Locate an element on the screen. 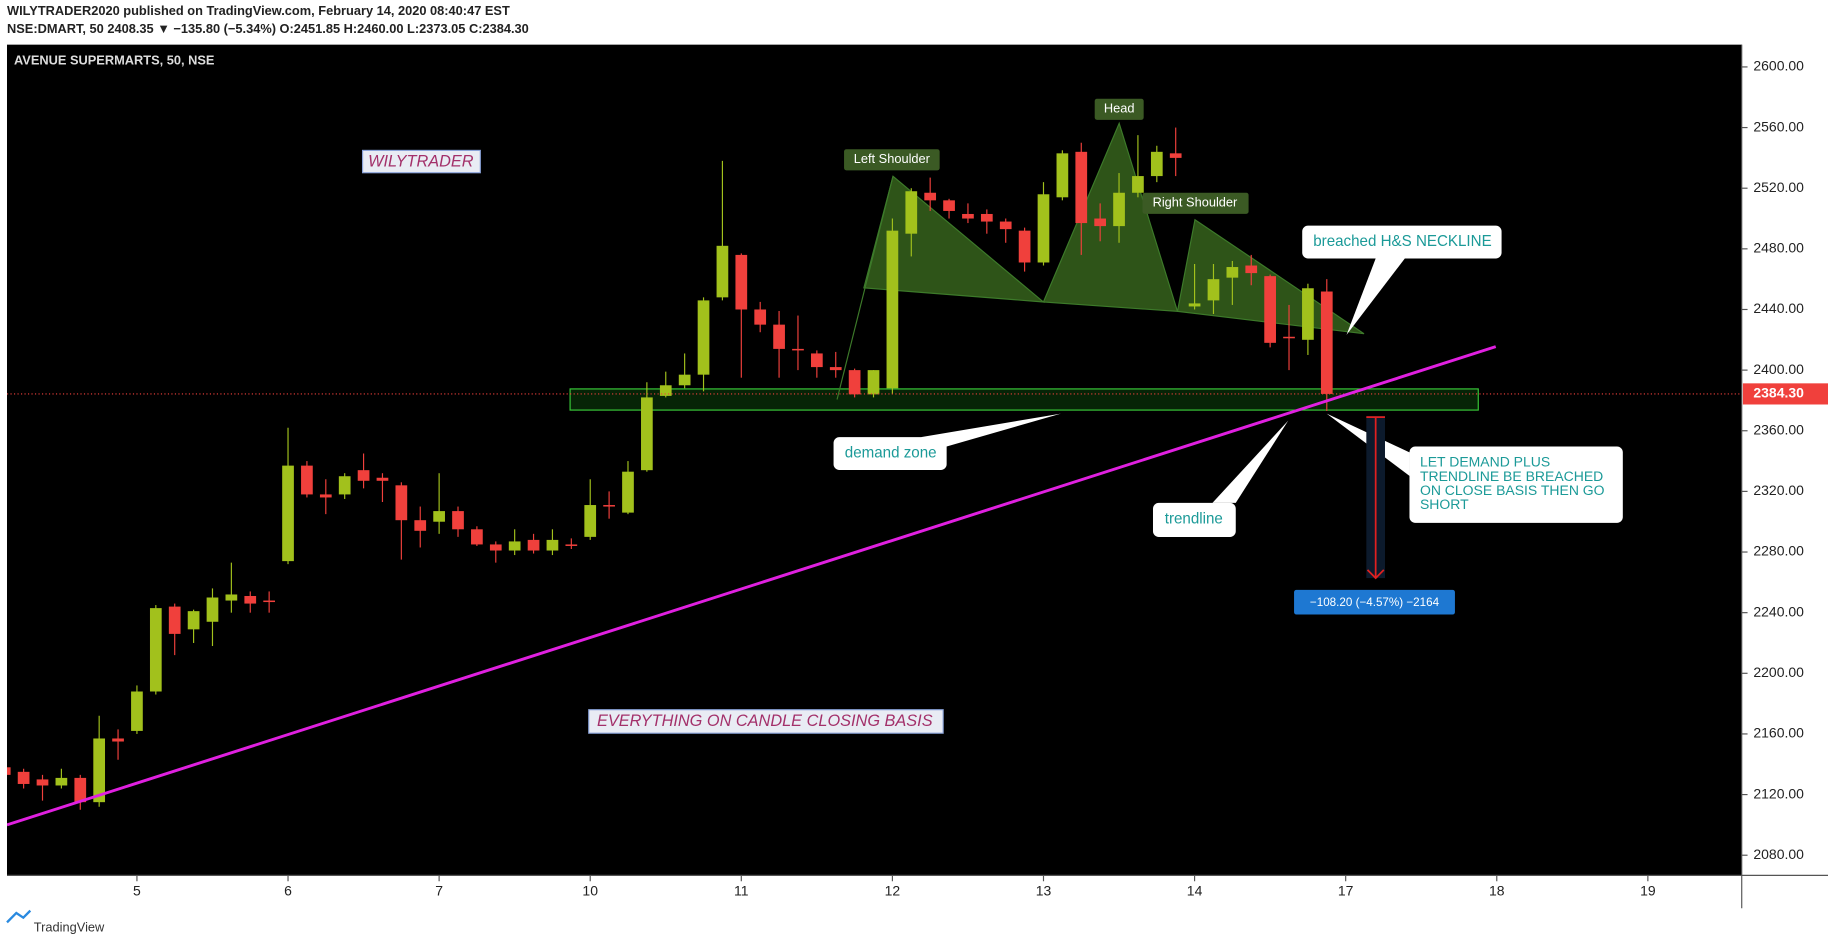 The image size is (1828, 940). measure-box is located at coordinates (1374, 602).